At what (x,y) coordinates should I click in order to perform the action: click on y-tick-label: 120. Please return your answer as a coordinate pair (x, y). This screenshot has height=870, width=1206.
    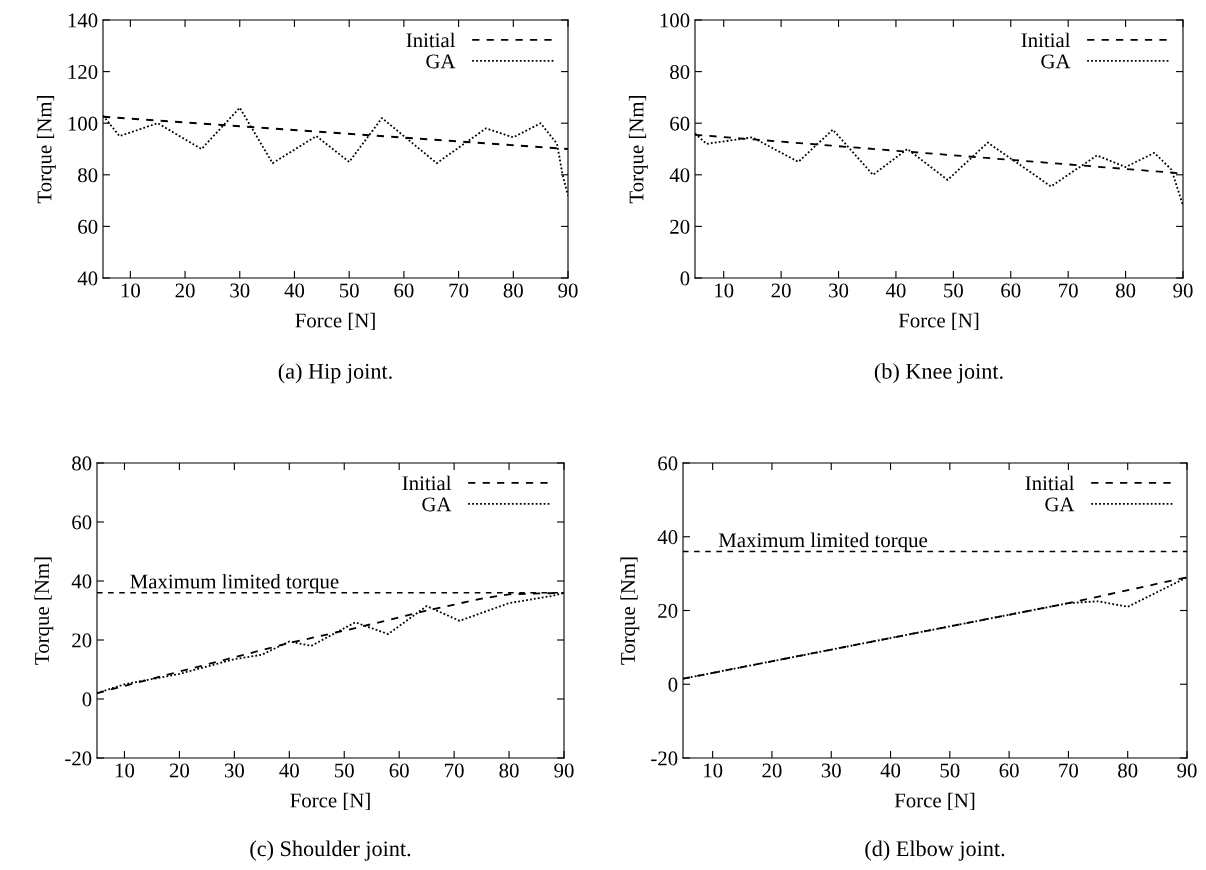
    Looking at the image, I should click on (83, 72).